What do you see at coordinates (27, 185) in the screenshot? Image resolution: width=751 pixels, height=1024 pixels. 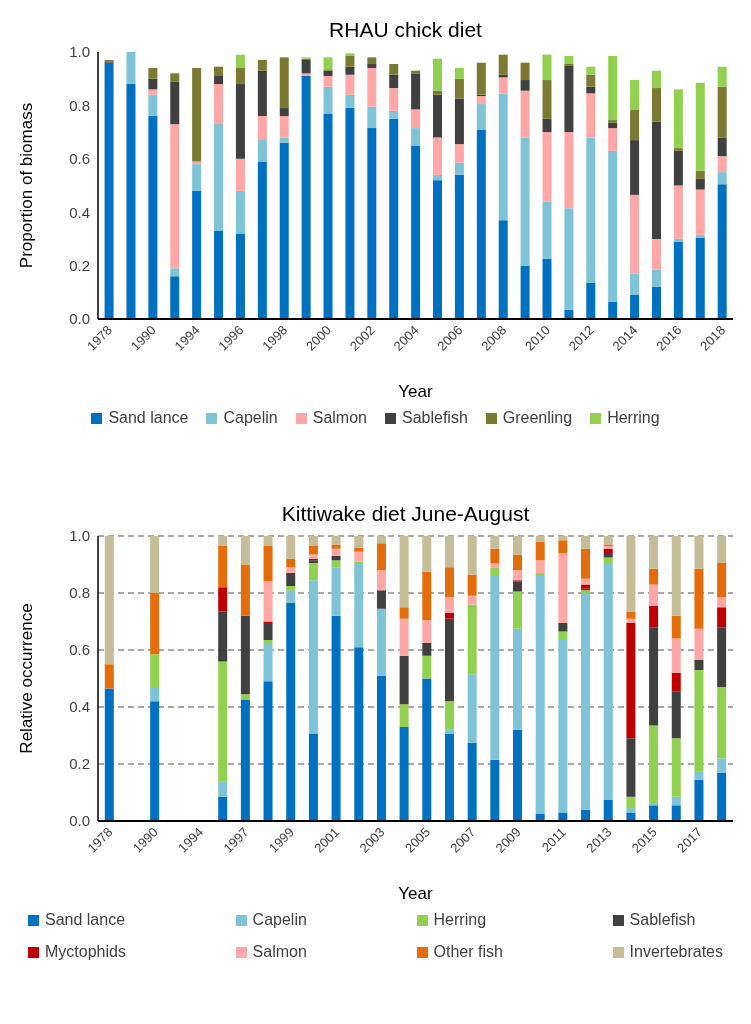 I see `y-axis-title: Proportion of biomass` at bounding box center [27, 185].